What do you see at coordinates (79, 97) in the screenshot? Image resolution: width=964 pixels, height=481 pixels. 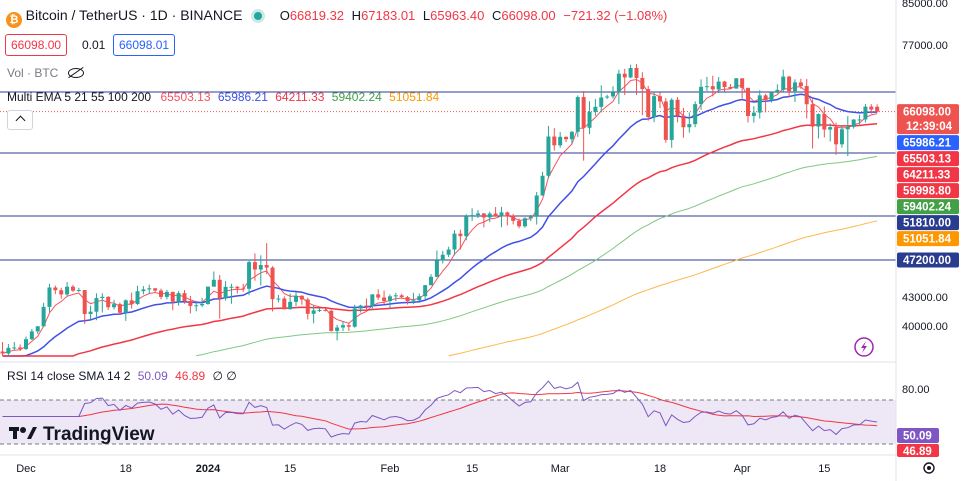 I see `ema-legend-label: Multi EMA 5 21 55 100 200` at bounding box center [79, 97].